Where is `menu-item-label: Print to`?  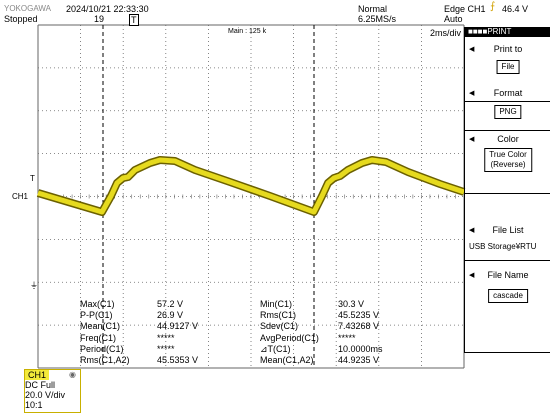
menu-item-label: Print to is located at coordinates (508, 49).